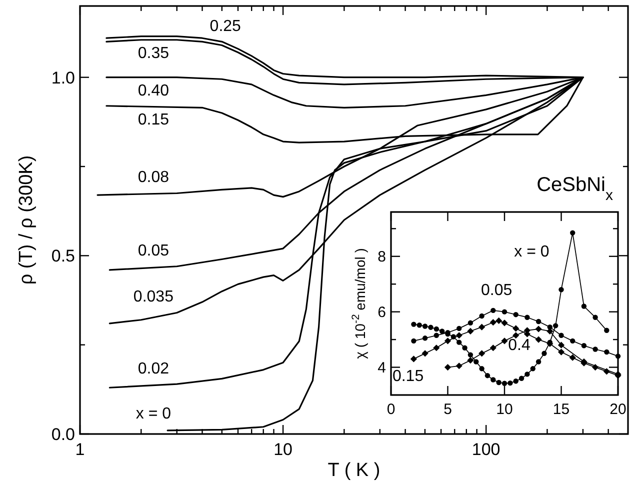  Describe the element at coordinates (382, 313) in the screenshot. I see `y-tick-label: 6` at that location.